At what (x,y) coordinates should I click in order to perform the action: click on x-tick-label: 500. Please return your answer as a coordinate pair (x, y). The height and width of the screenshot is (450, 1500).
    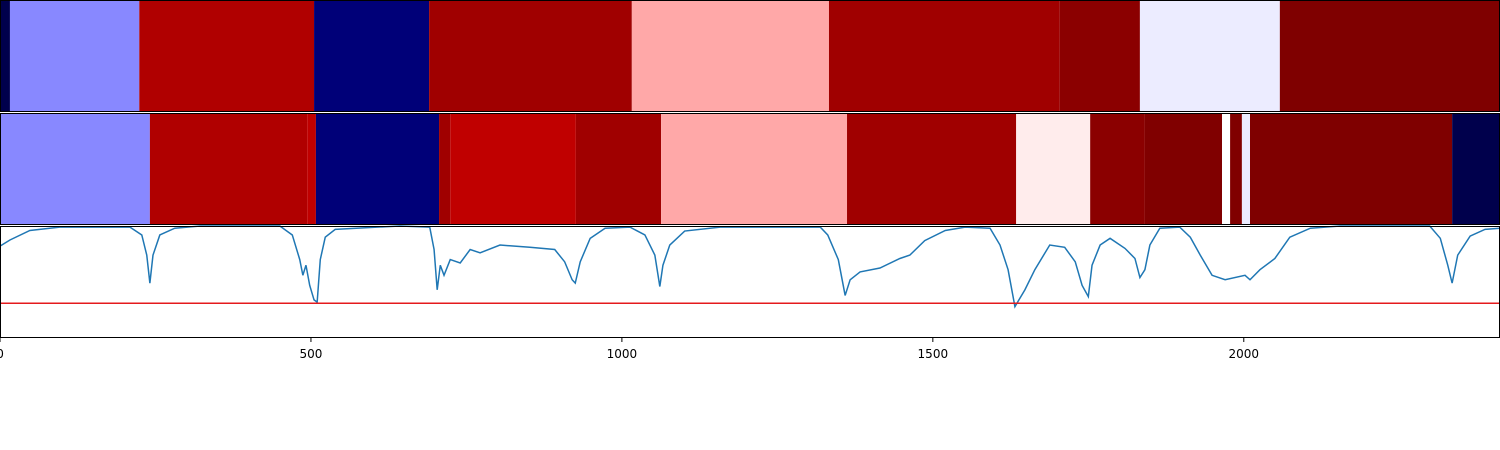
    Looking at the image, I should click on (310, 354).